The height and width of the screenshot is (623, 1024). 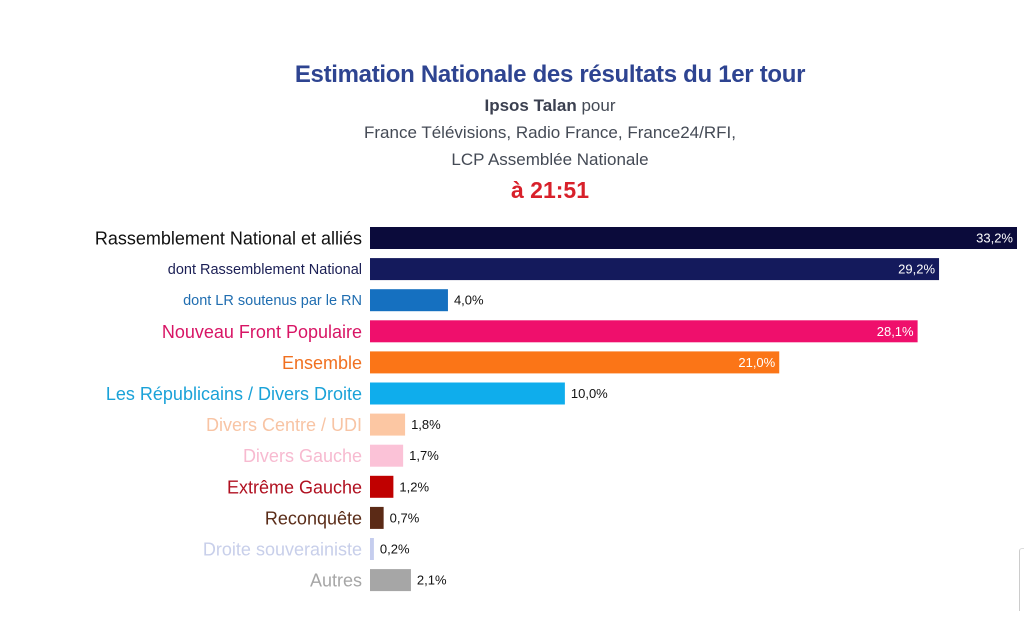 What do you see at coordinates (756, 362) in the screenshot?
I see `value-label: 21,0%` at bounding box center [756, 362].